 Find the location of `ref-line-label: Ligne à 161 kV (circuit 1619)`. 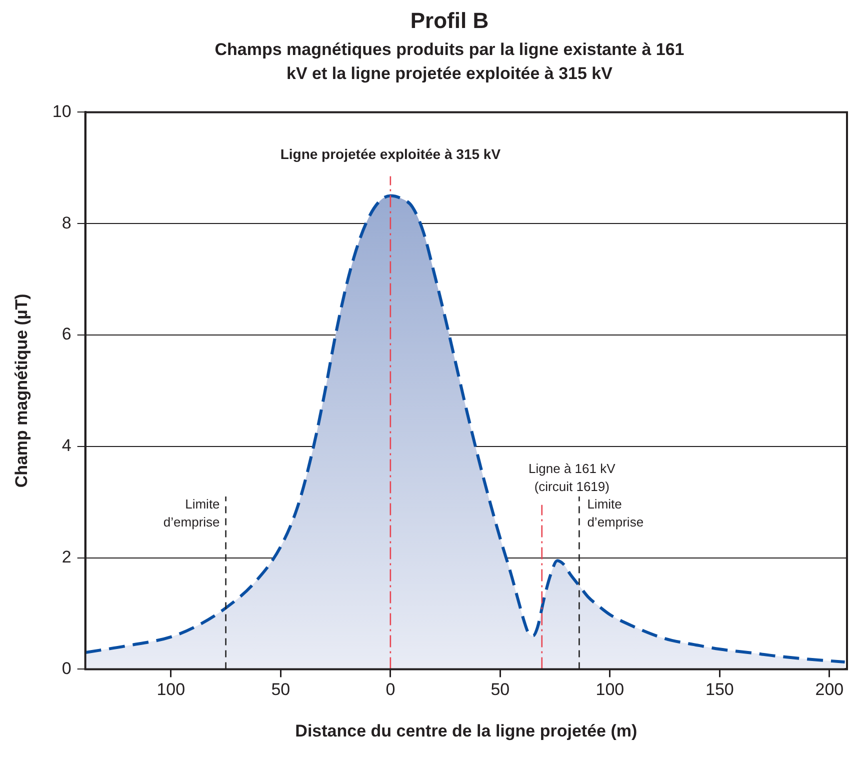

ref-line-label: Ligne à 161 kV (circuit 1619) is located at coordinates (572, 477).